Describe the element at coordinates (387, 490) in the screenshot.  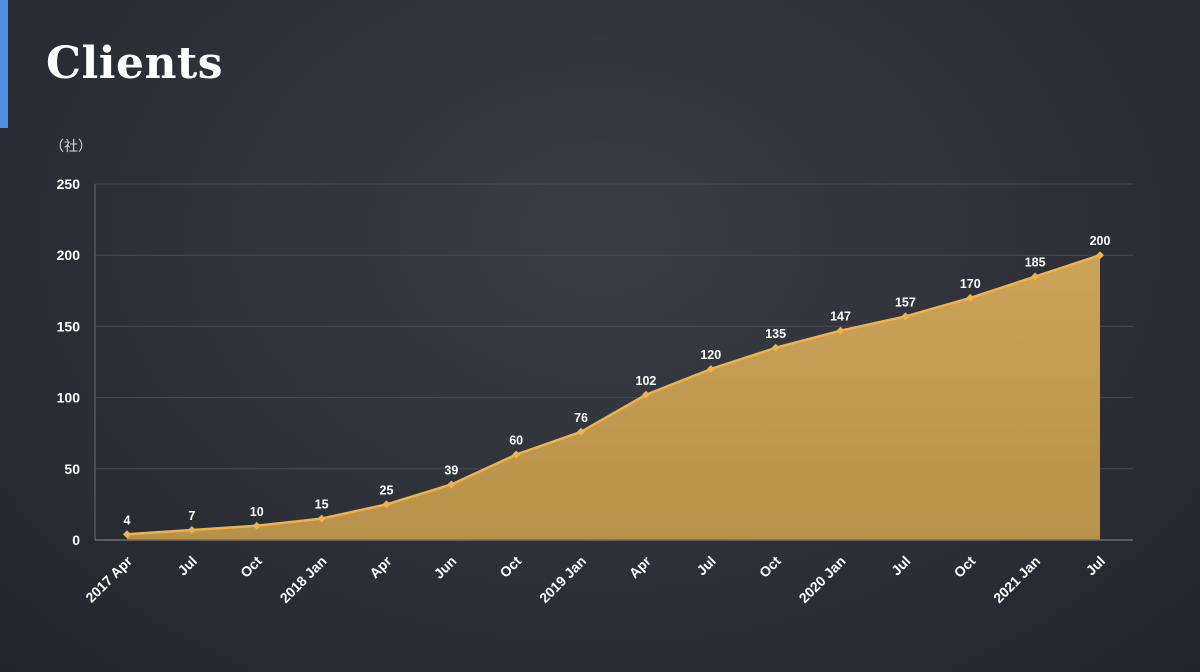
I see `data-label: 25` at that location.